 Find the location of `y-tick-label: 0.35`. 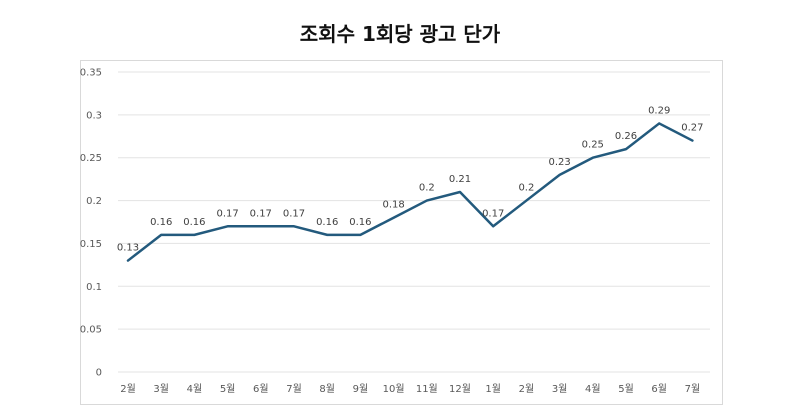

y-tick-label: 0.35 is located at coordinates (91, 73).